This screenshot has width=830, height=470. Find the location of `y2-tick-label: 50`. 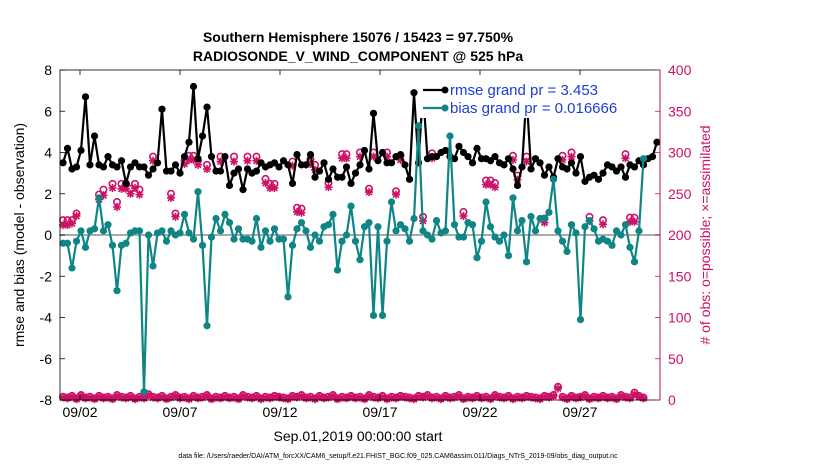

y2-tick-label: 50 is located at coordinates (676, 359).